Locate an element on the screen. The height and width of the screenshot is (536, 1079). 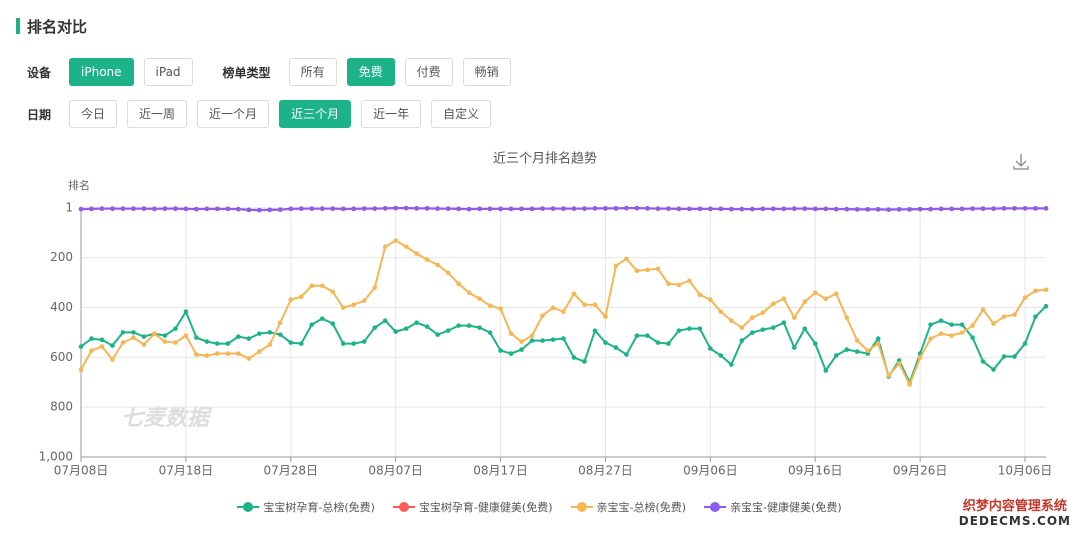
y-tick-label: 200 is located at coordinates (61, 257).